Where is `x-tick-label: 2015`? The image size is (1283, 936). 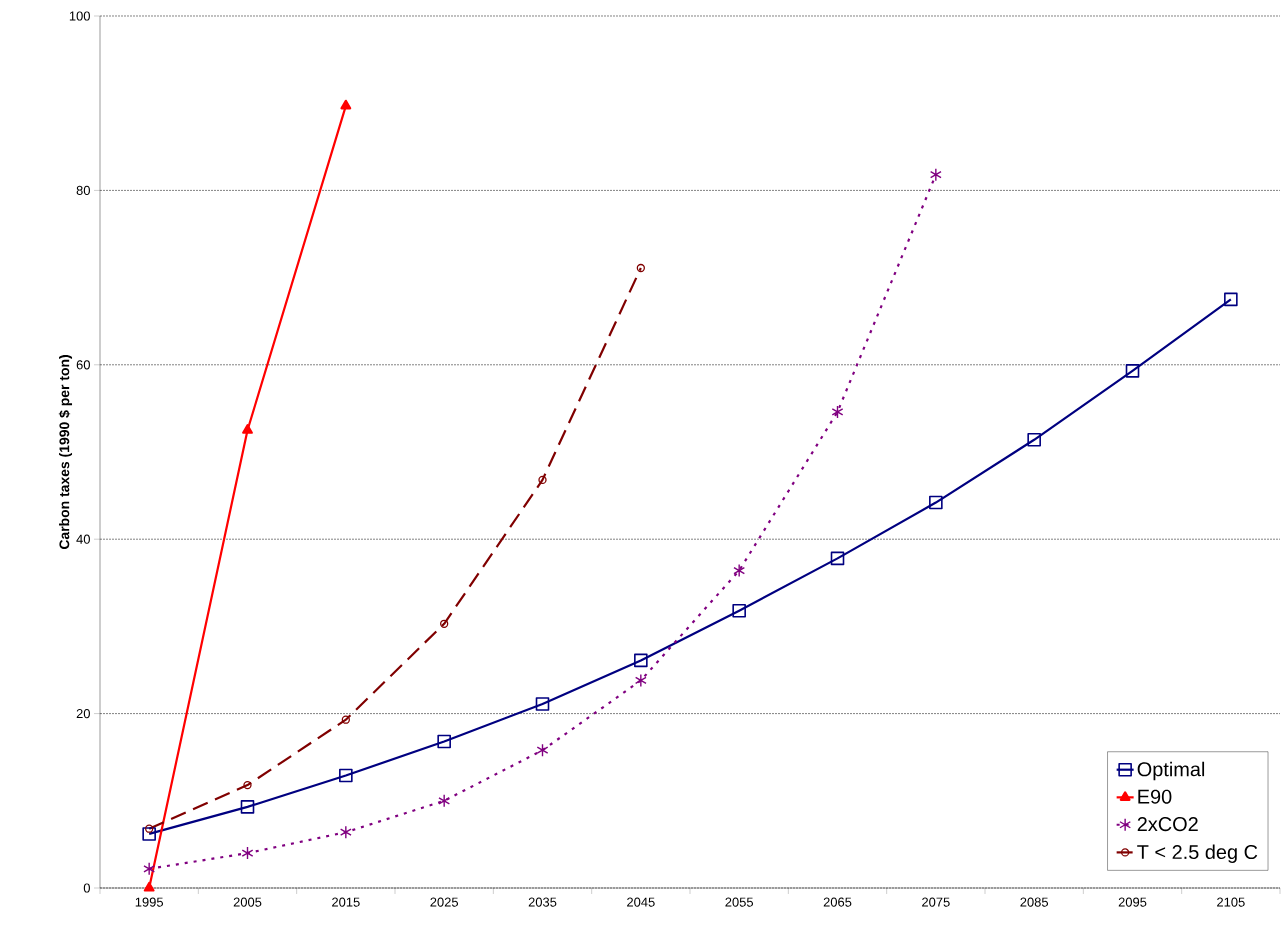
x-tick-label: 2015 is located at coordinates (346, 902).